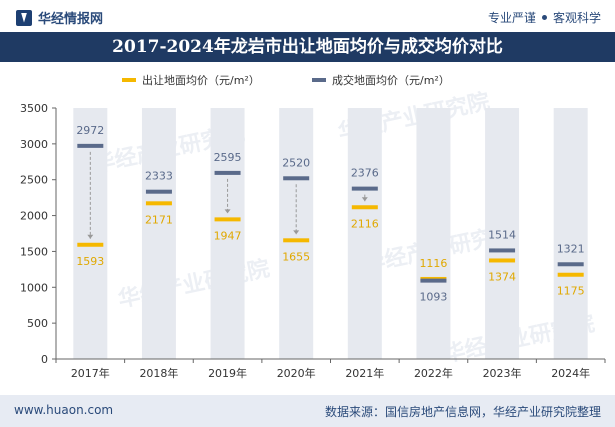 This screenshot has width=615, height=427. I want to click on legend-label-1: 成交地面均价（元/m²）, so click(391, 80).